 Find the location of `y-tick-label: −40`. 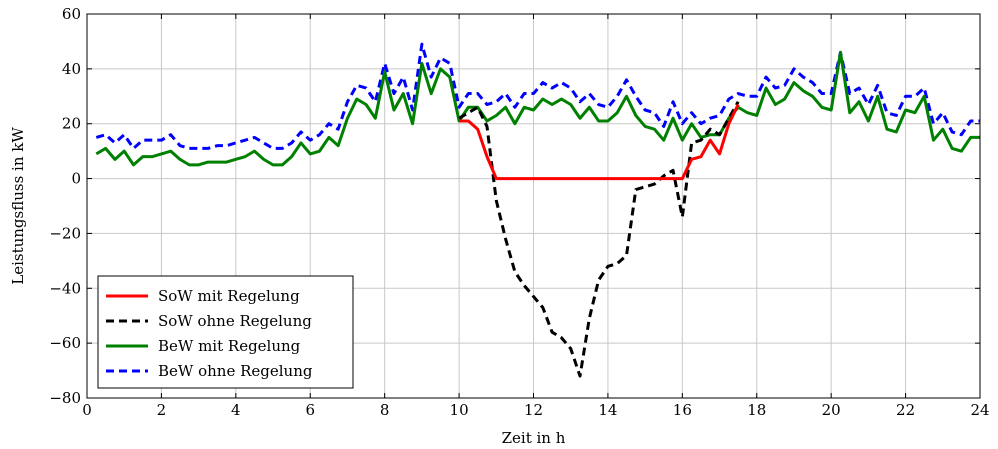

y-tick-label: −40 is located at coordinates (65, 288).